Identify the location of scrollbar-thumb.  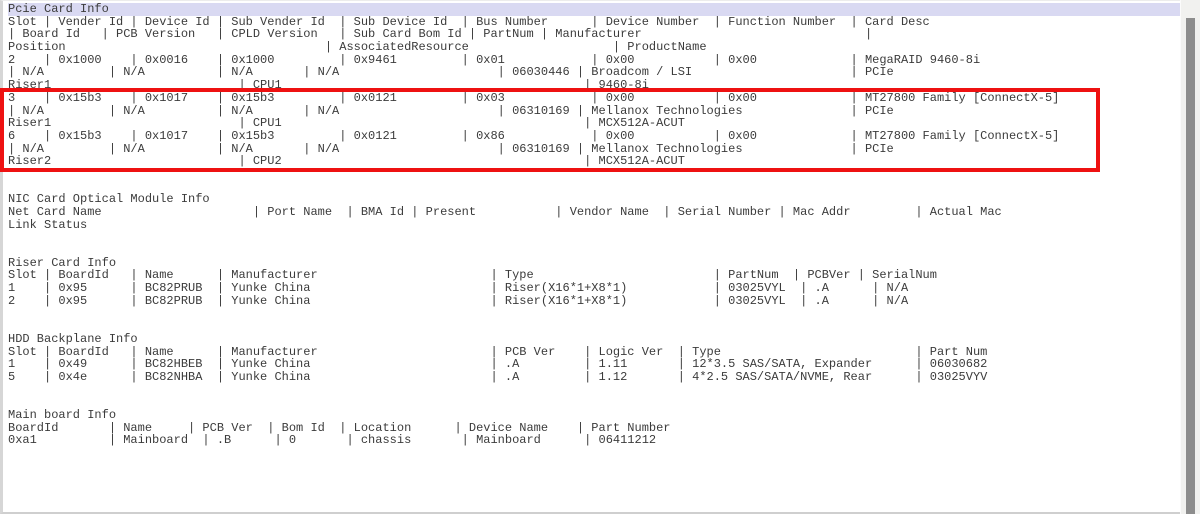
(1190, 266).